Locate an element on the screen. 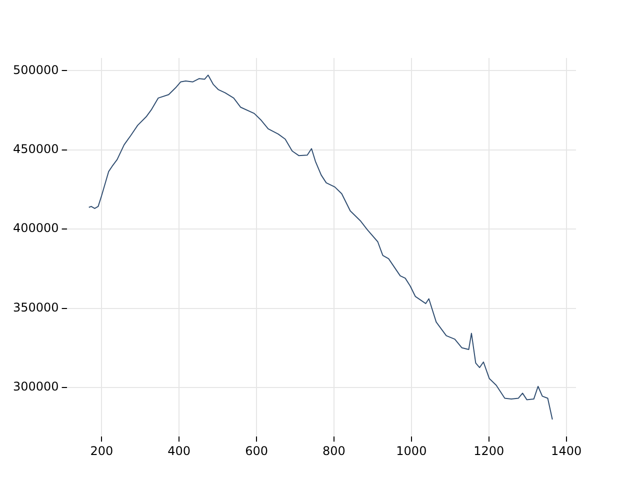 This screenshot has width=640, height=480. y-tick-label: 500000 is located at coordinates (35, 69).